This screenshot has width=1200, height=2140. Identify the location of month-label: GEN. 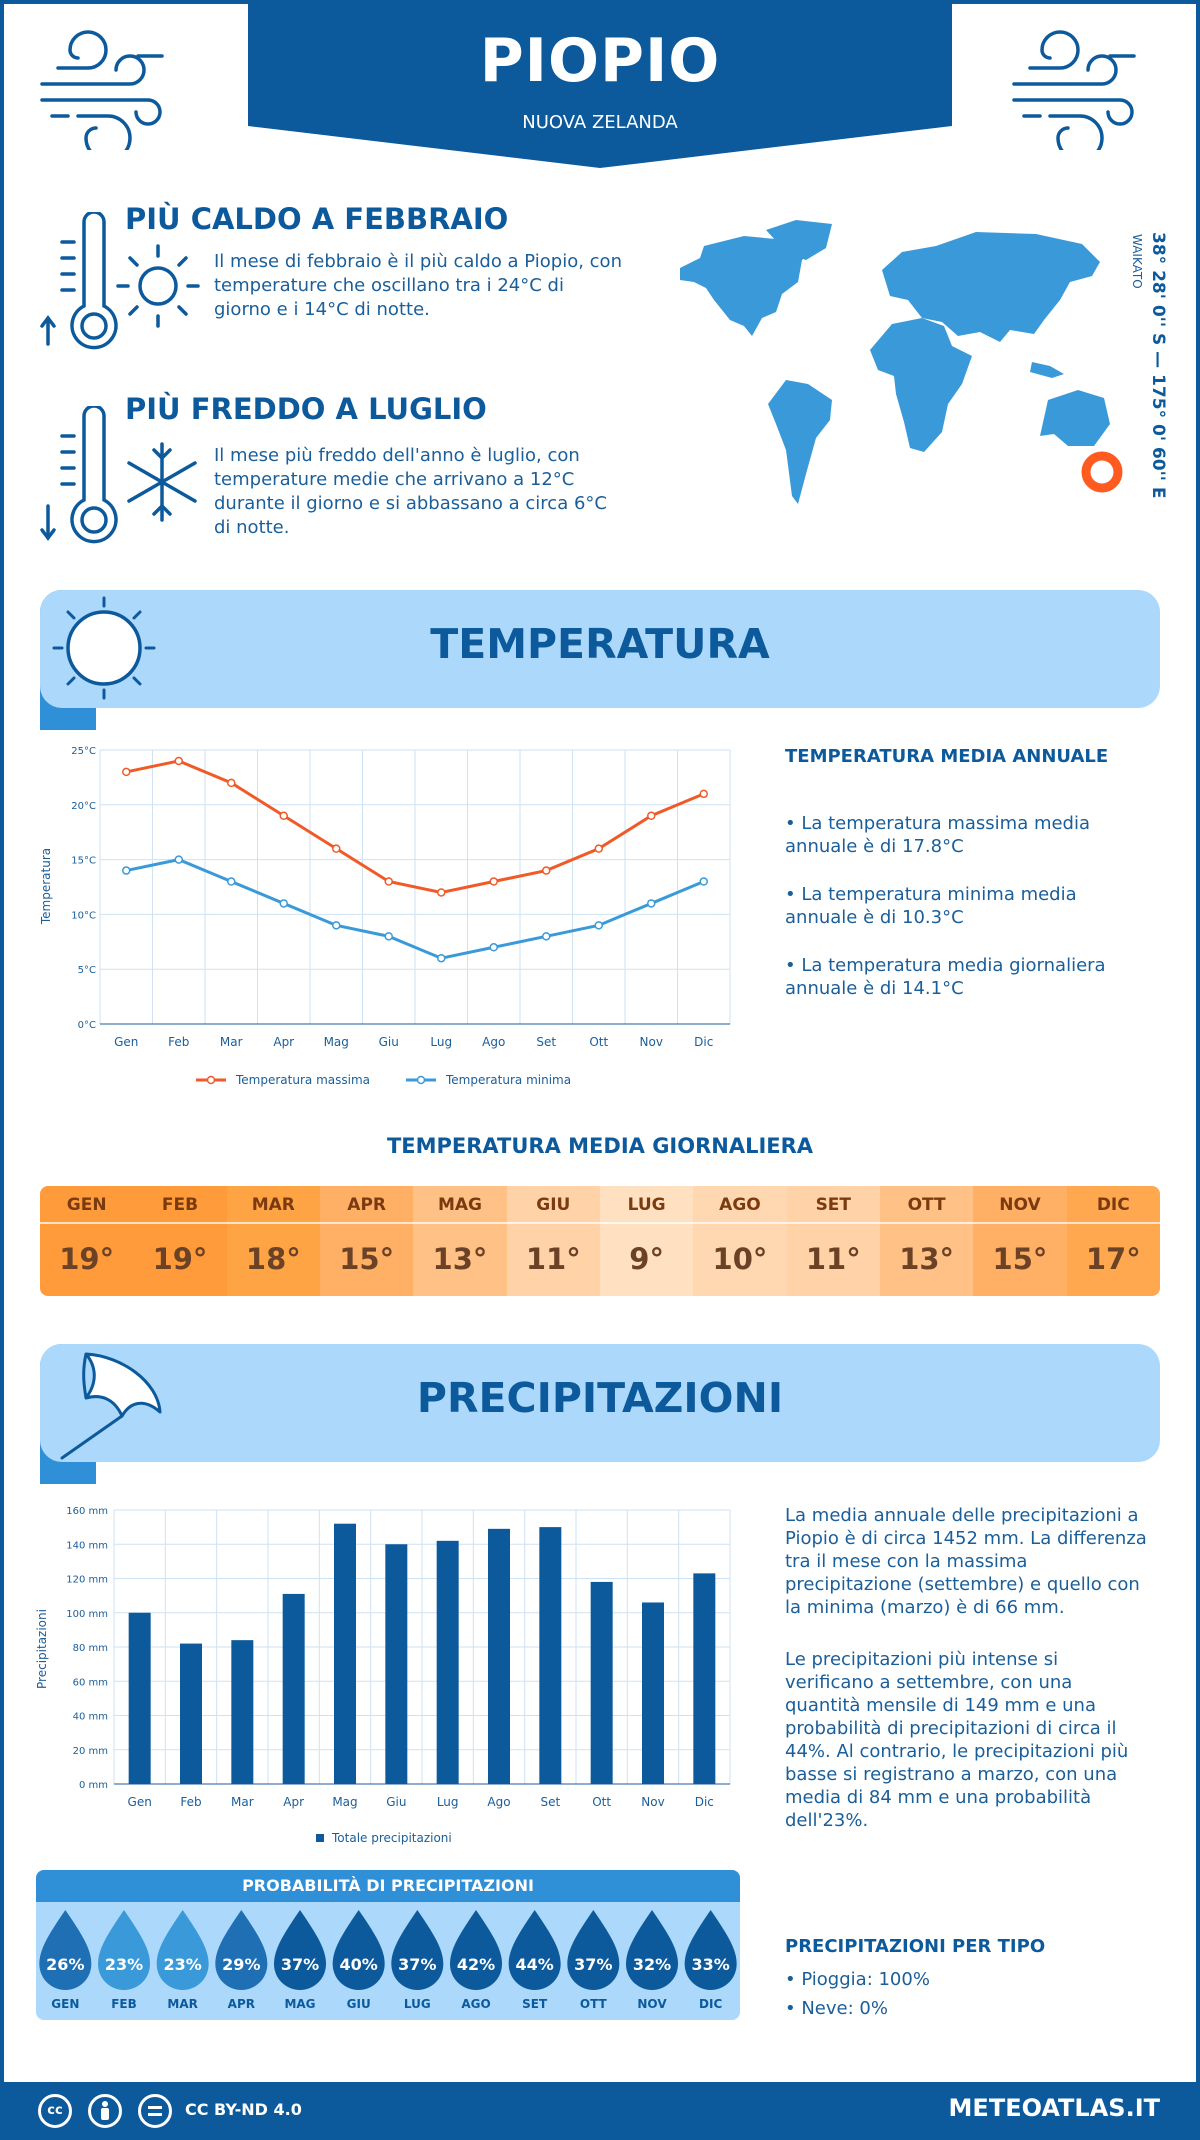
(87, 1205).